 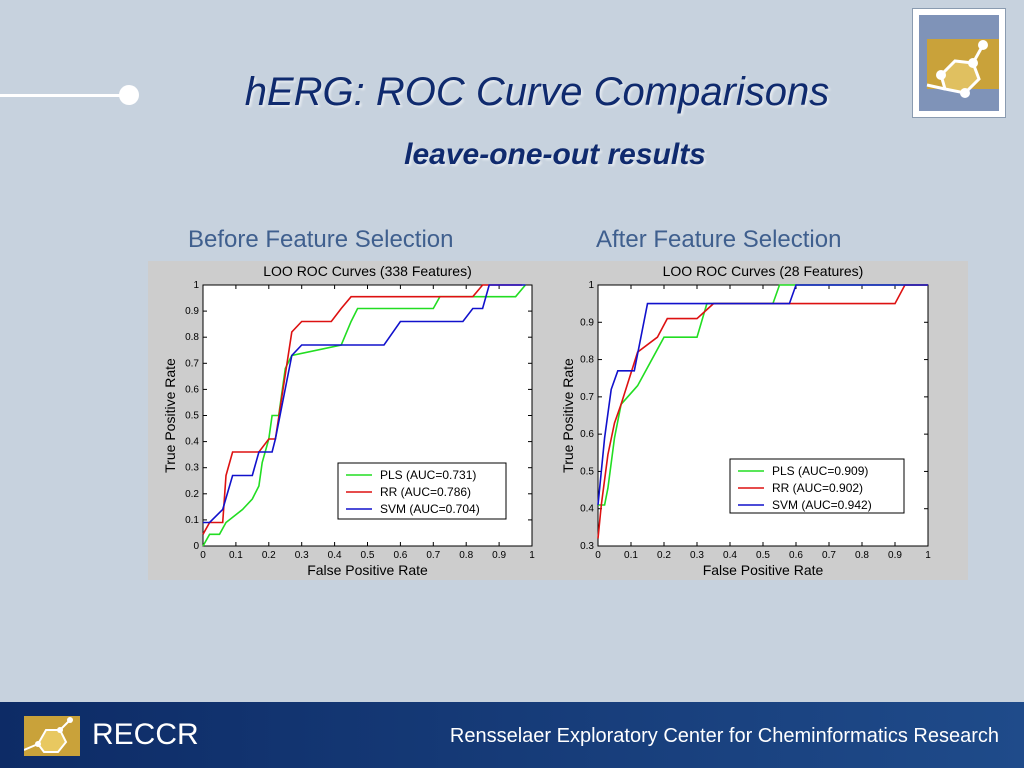 What do you see at coordinates (430, 509) in the screenshot?
I see `legend-entry: SVM (AUC=0.704)` at bounding box center [430, 509].